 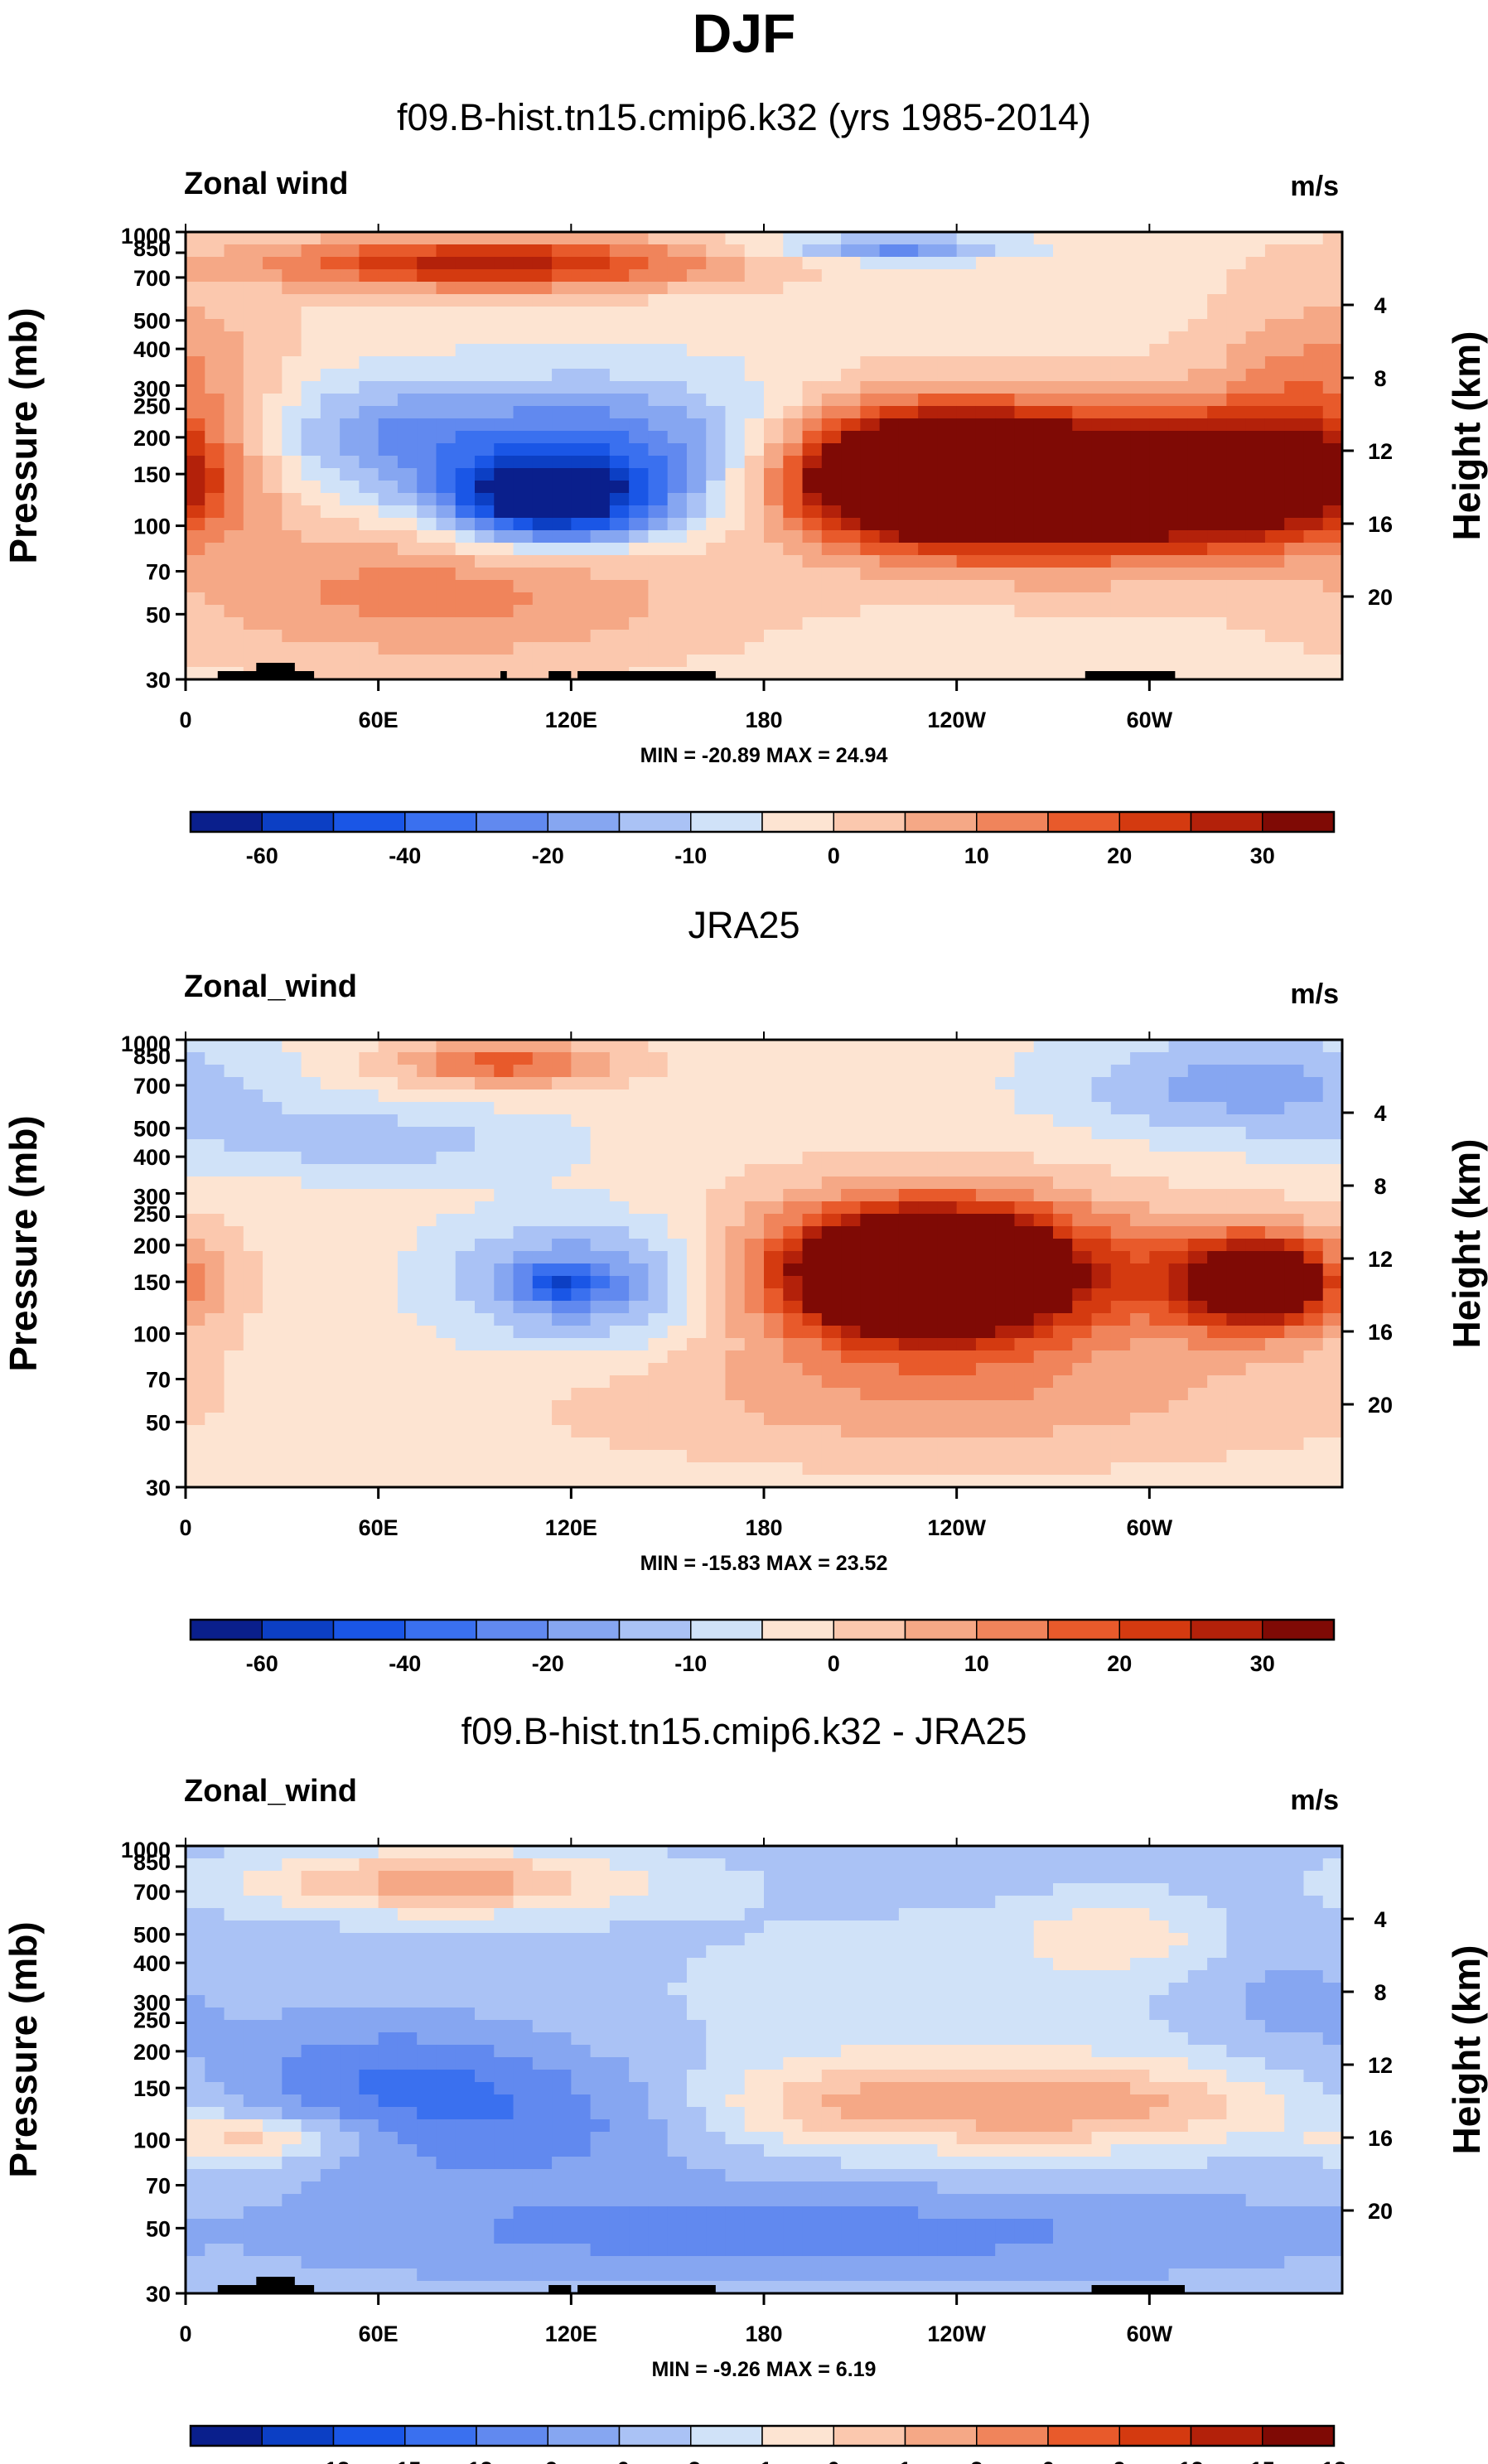 What do you see at coordinates (152, 321) in the screenshot?
I see `y-tick-label: 500` at bounding box center [152, 321].